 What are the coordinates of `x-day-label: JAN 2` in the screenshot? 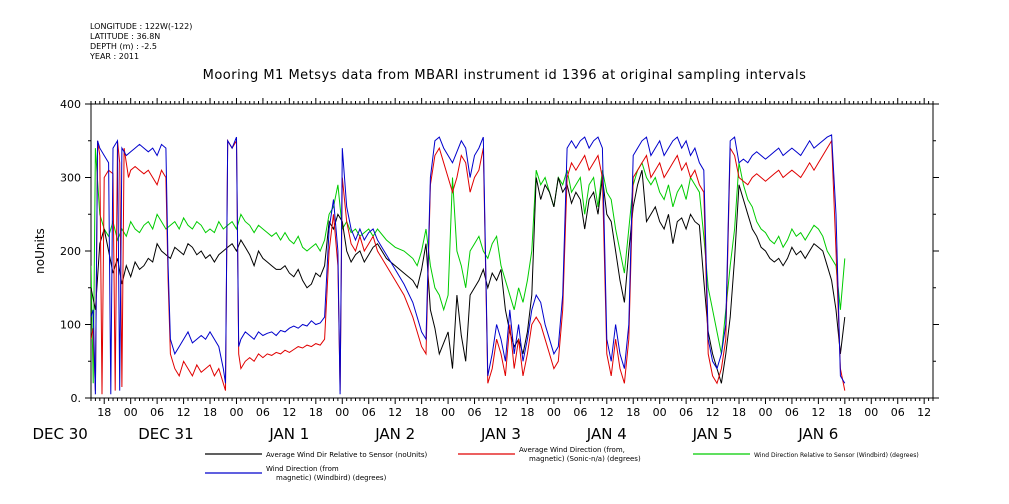 It's located at (394, 434).